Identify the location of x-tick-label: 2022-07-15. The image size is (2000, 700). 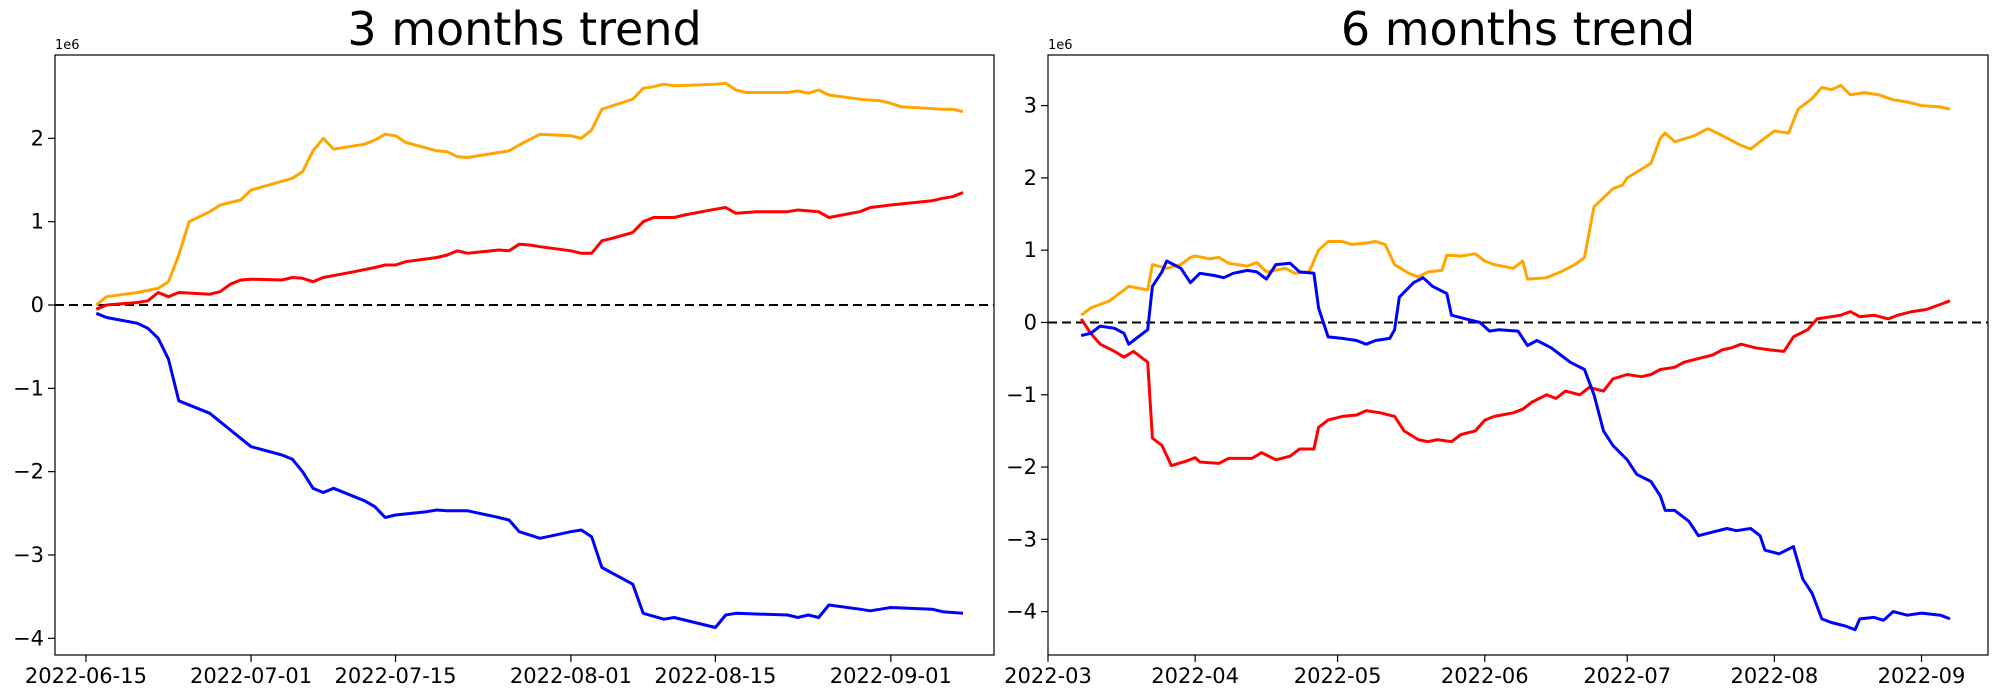
(395, 676).